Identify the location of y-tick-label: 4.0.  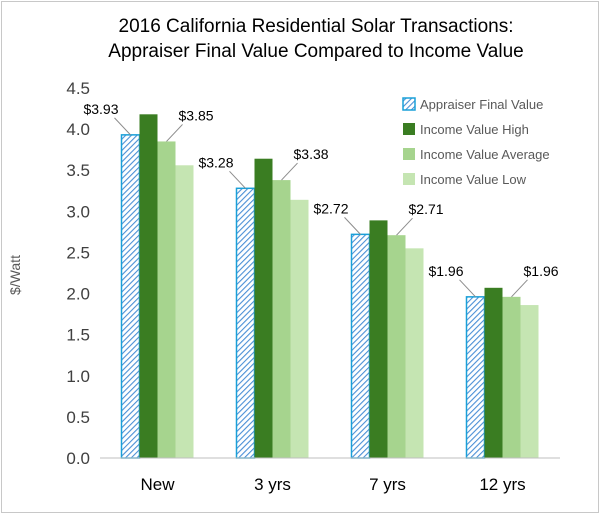
(78, 129).